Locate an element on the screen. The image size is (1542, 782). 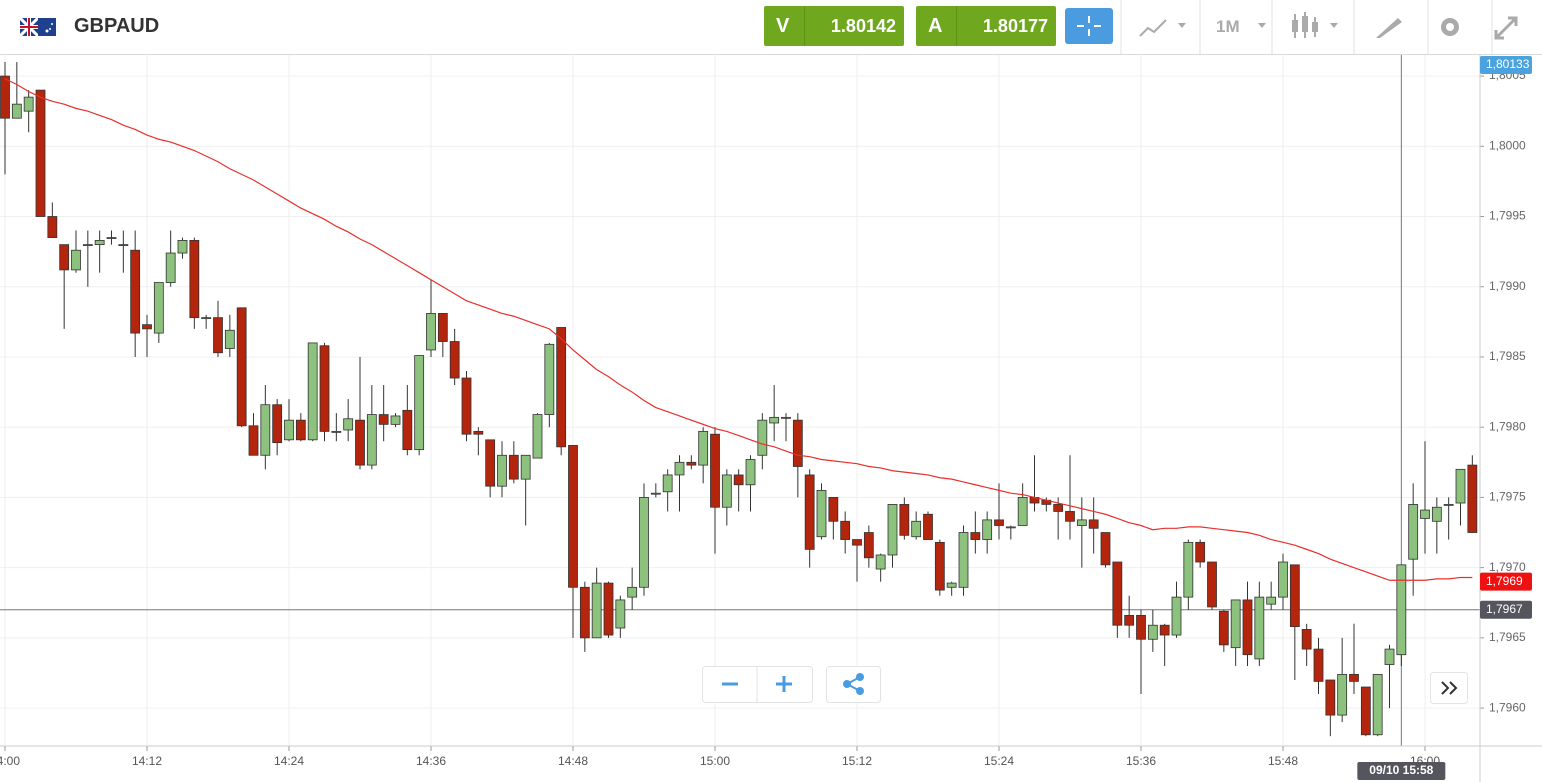
price-line-tag-bg is located at coordinates (1506, 609).